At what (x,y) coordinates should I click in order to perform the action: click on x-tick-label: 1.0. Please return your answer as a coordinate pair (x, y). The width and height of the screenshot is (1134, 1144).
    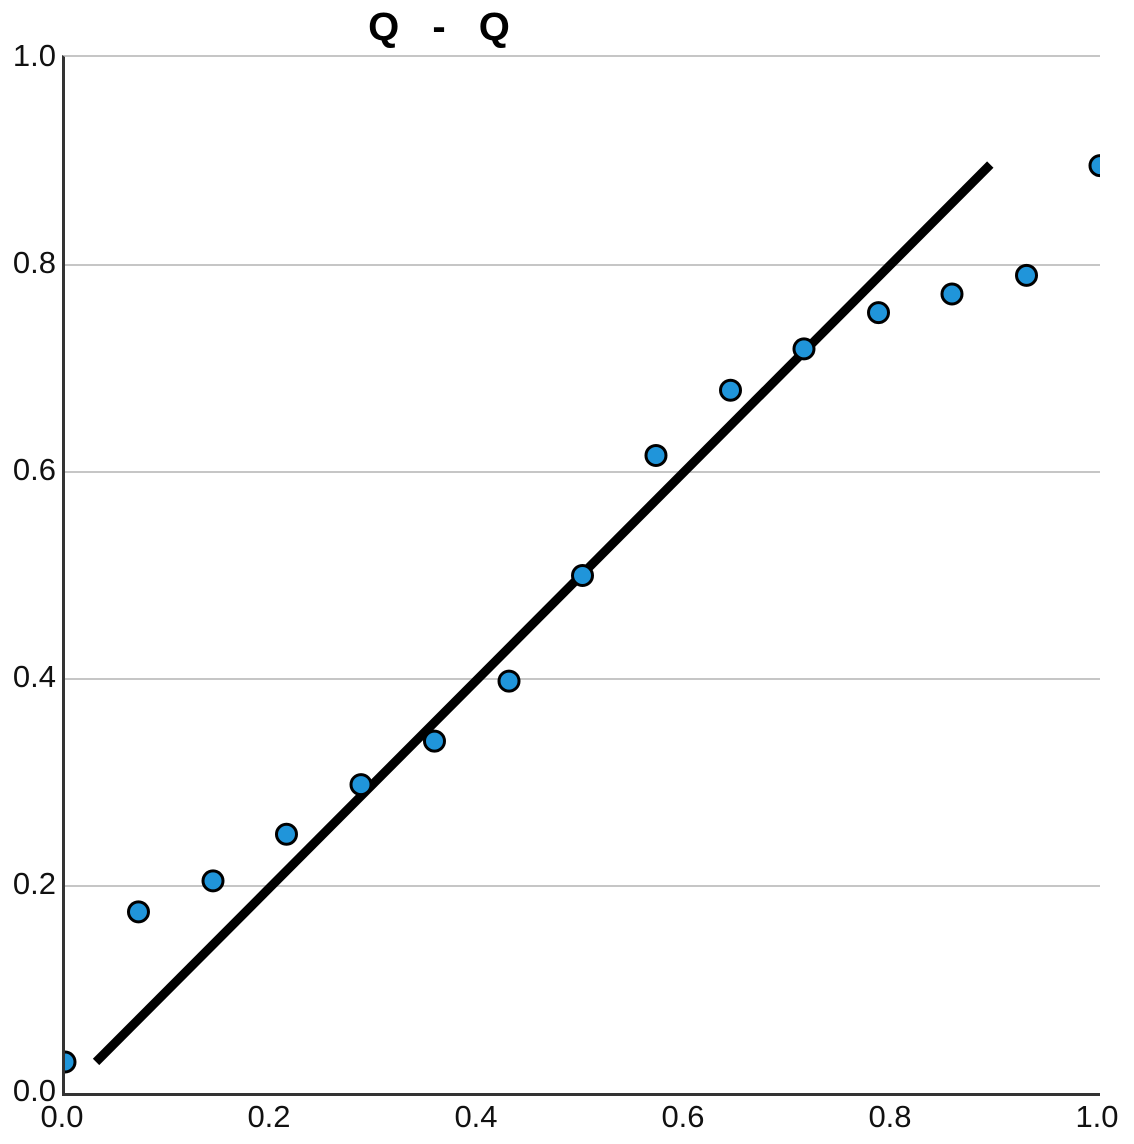
    Looking at the image, I should click on (1097, 1116).